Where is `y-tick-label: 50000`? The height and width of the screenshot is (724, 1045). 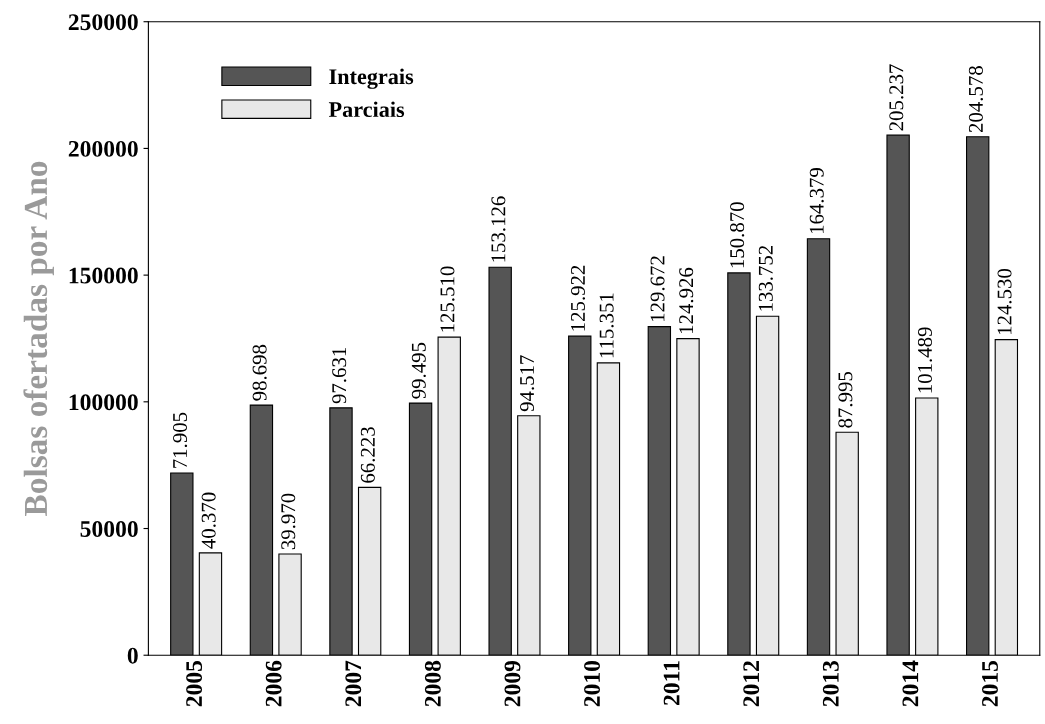
y-tick-label: 50000 is located at coordinates (109, 529).